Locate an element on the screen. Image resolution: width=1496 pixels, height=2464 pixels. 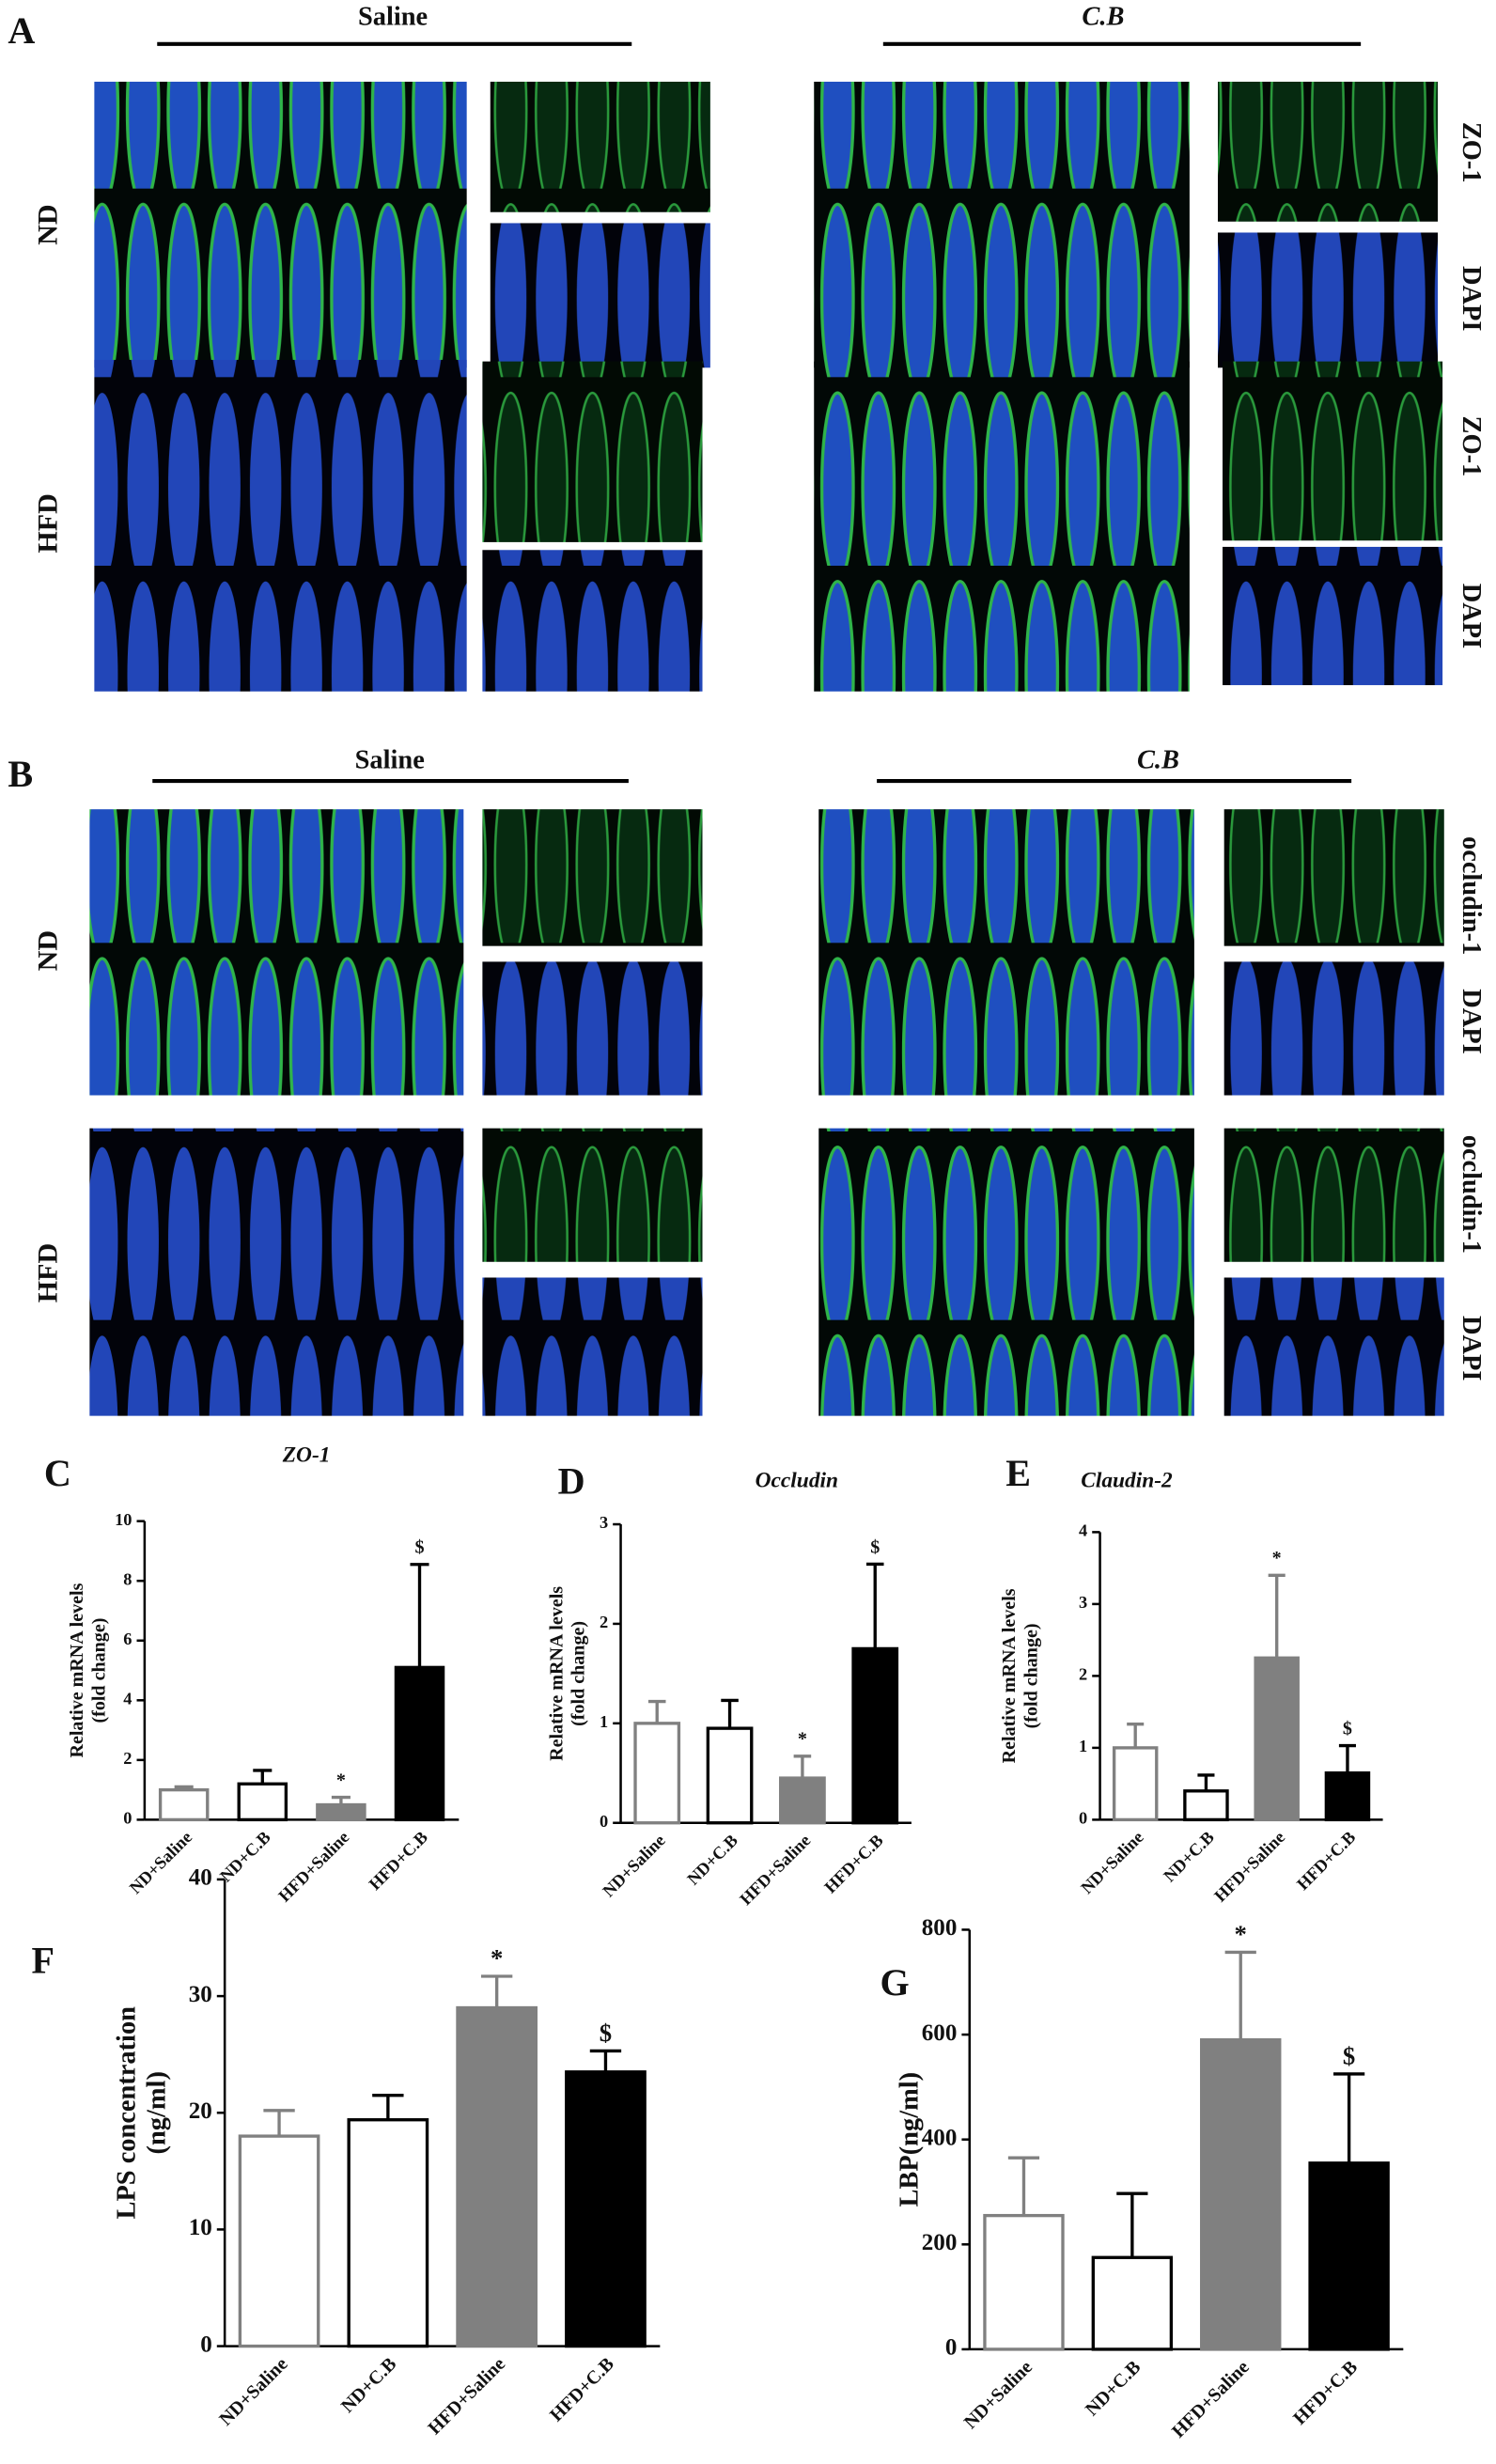
y-tick-label: 3 is located at coordinates (604, 1522).